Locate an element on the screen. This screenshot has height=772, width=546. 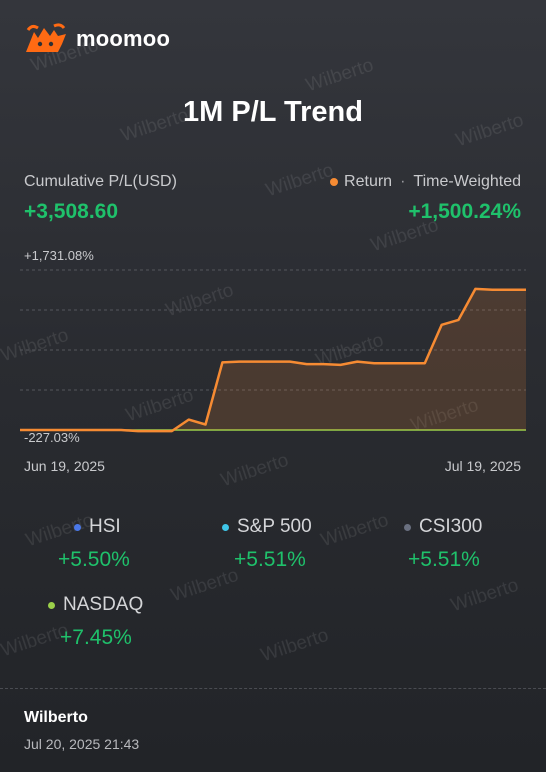
benchmark-hsi: HSI +5.50% is located at coordinates (94, 544).